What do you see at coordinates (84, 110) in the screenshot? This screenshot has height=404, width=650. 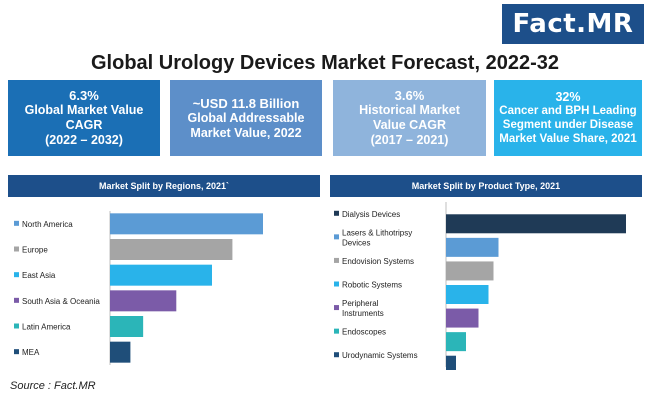 I see `kpi-label: Global Market Value` at bounding box center [84, 110].